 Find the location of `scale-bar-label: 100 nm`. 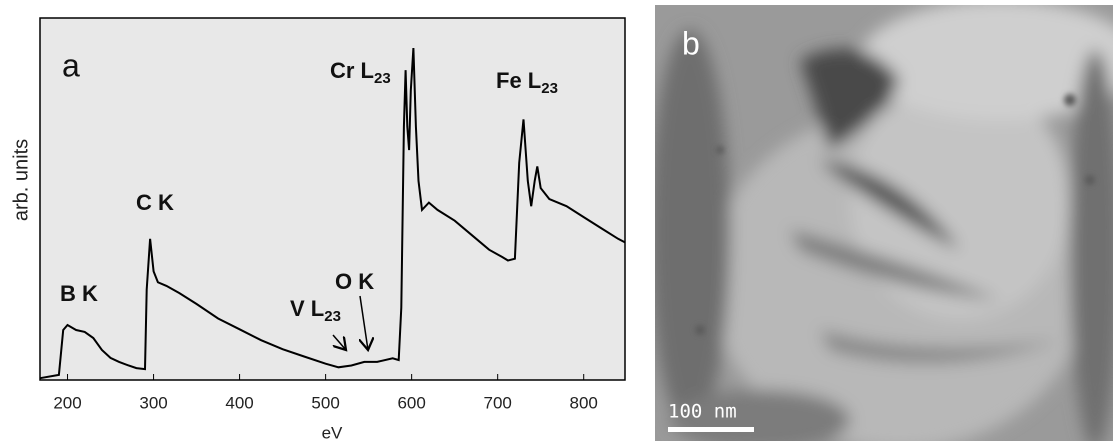

scale-bar-label: 100 nm is located at coordinates (702, 412).